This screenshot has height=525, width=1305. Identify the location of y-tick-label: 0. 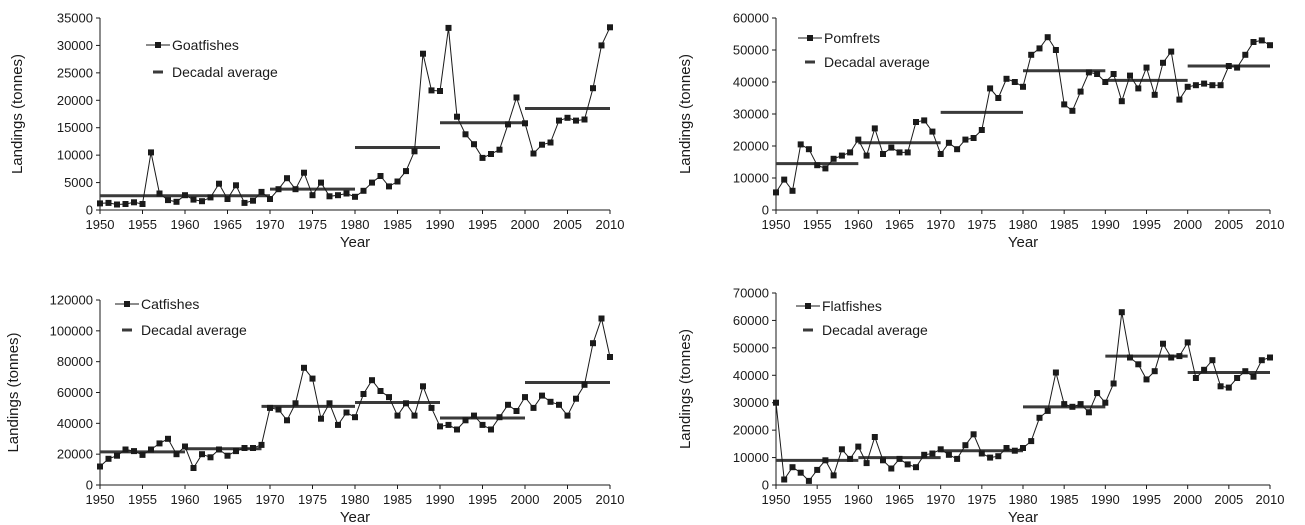
(765, 210).